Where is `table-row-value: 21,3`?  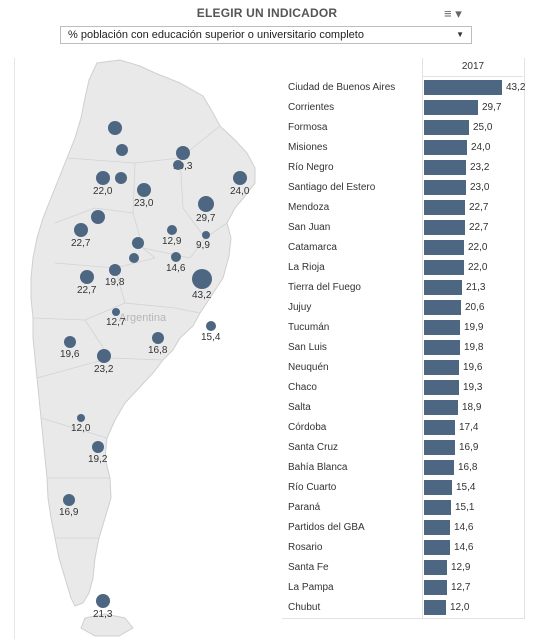 table-row-value: 21,3 is located at coordinates (476, 287).